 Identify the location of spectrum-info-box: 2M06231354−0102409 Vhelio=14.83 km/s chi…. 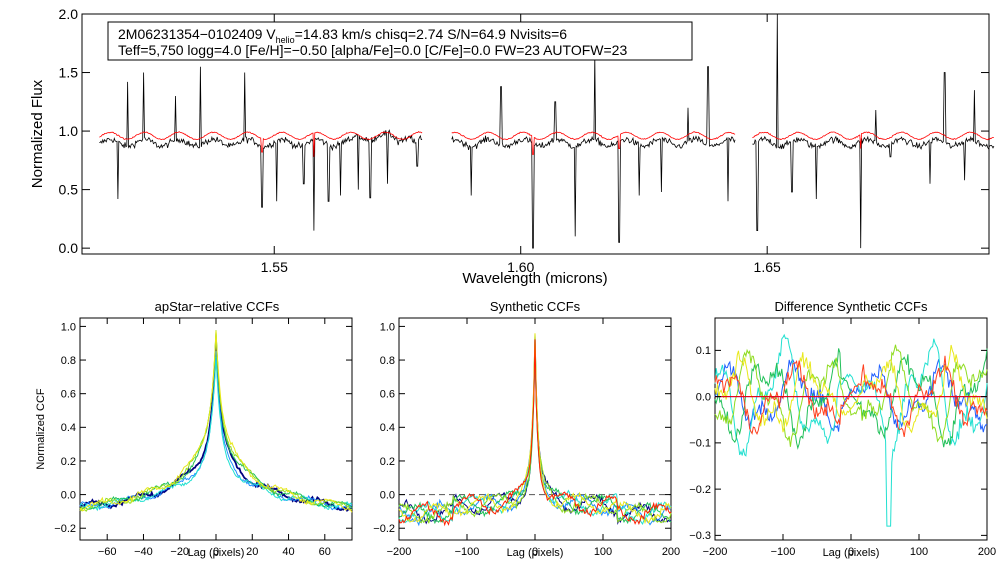
(400, 41).